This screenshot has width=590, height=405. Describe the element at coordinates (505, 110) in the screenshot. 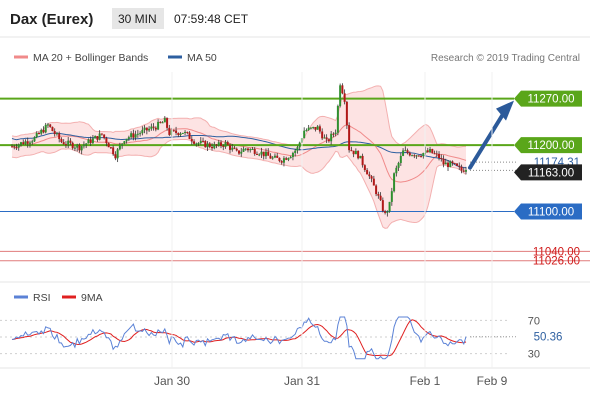

I see `projection-arrow-head` at that location.